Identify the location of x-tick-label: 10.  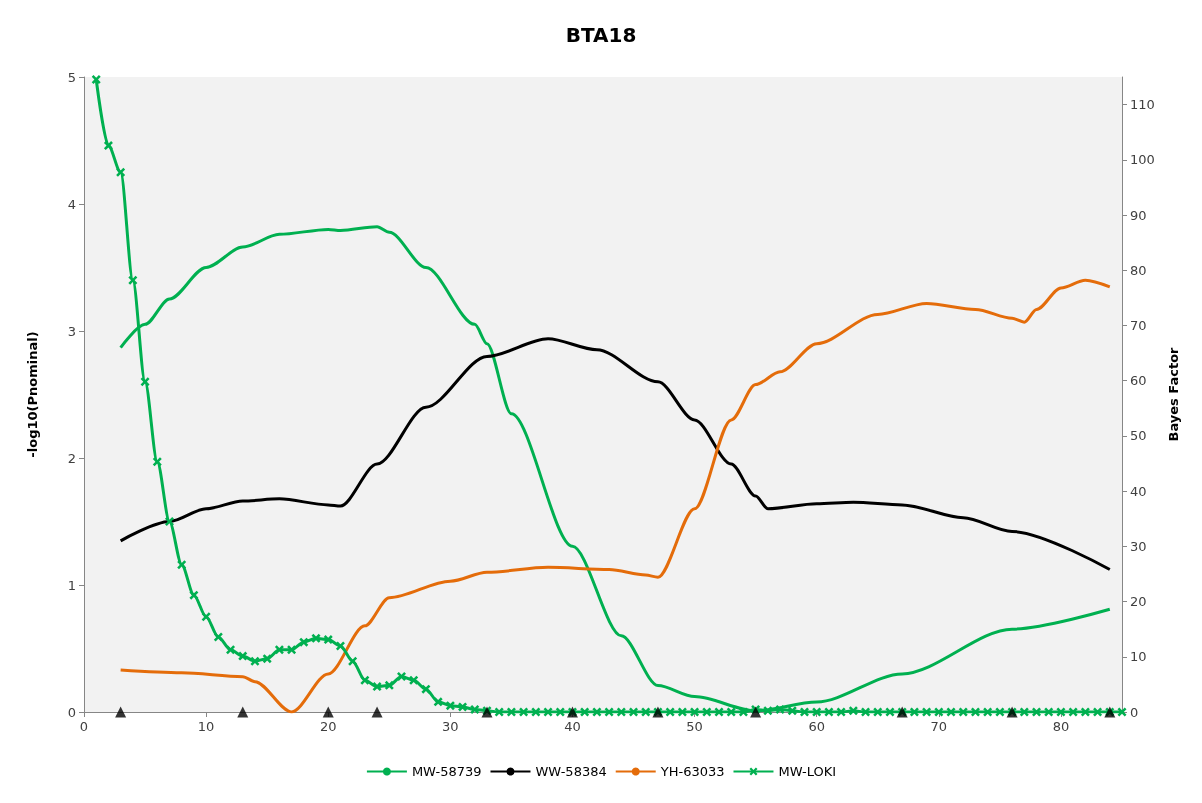
(206, 726).